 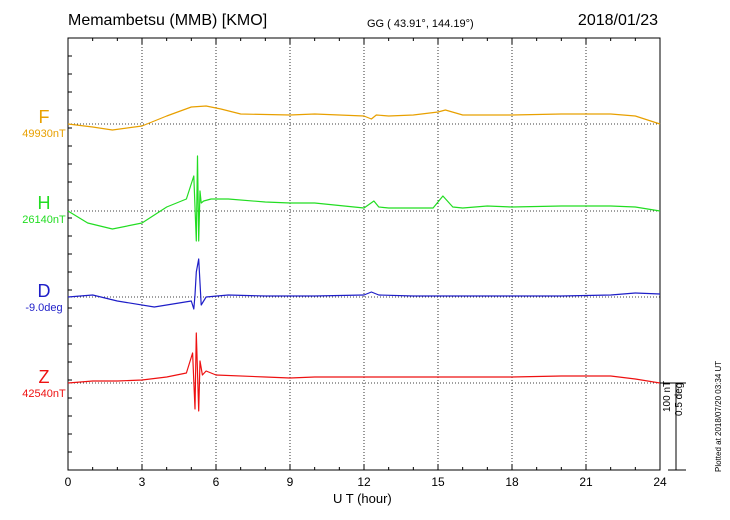 What do you see at coordinates (586, 482) in the screenshot?
I see `x-tick-label: 21` at bounding box center [586, 482].